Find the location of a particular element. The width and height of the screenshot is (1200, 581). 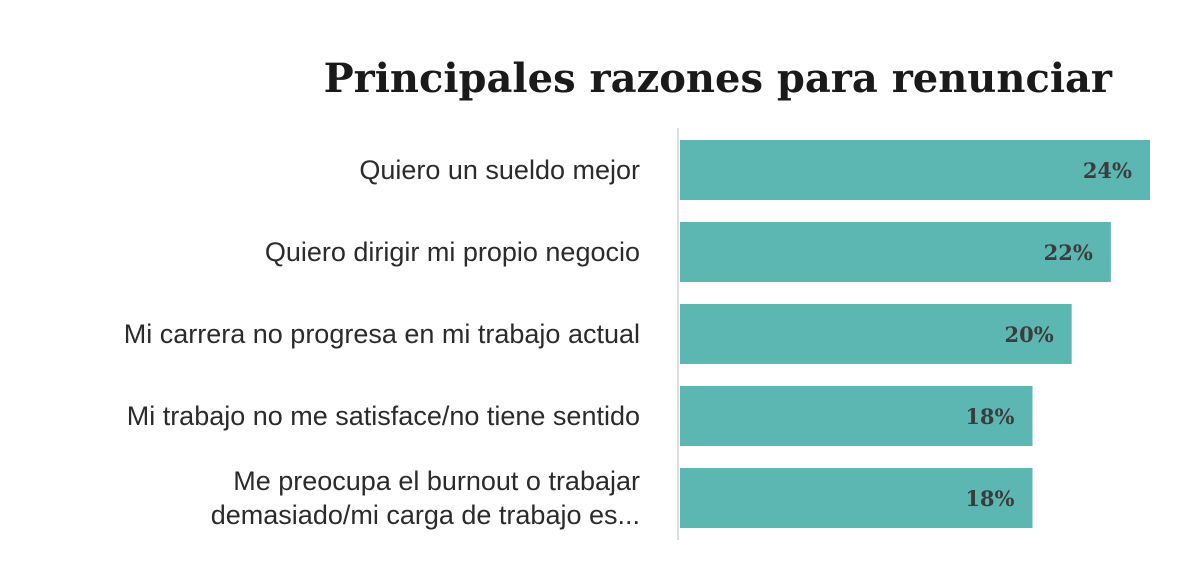

bar-value-label-2: 22% is located at coordinates (1068, 252).